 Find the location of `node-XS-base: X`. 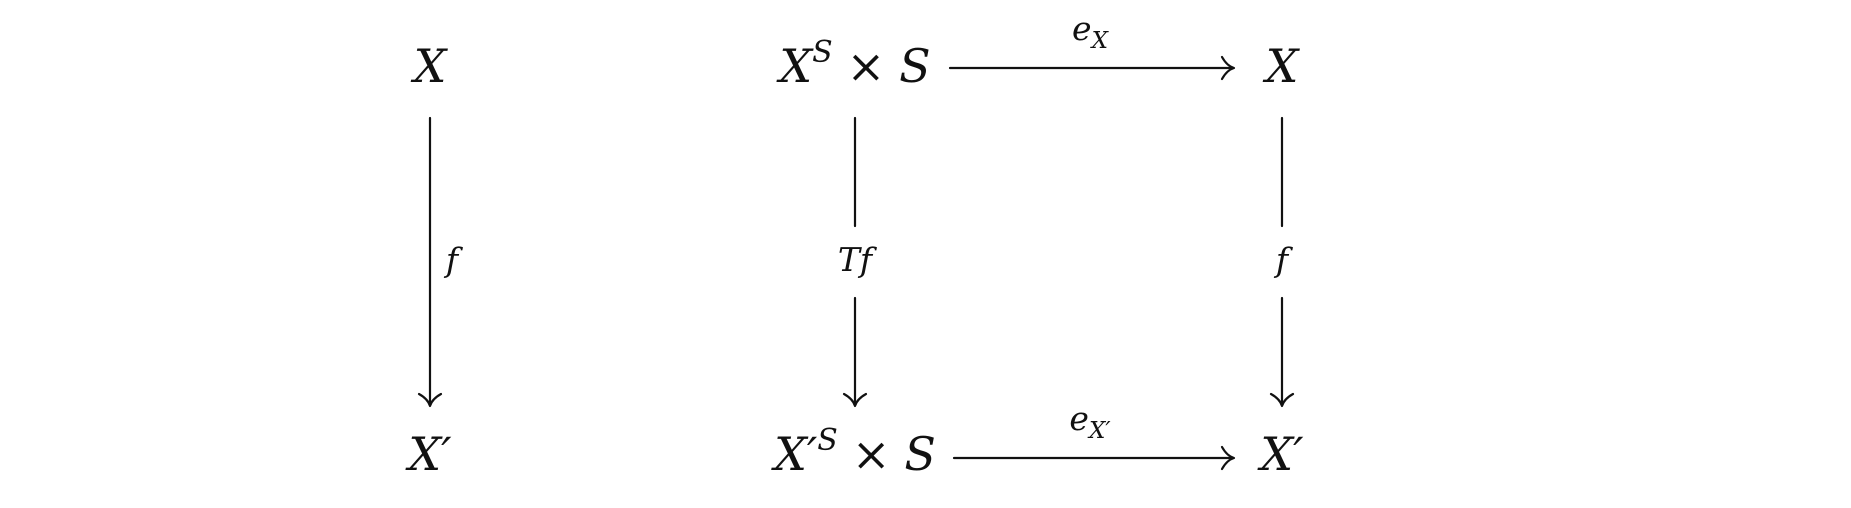

node-XS-base: X is located at coordinates (795, 66).